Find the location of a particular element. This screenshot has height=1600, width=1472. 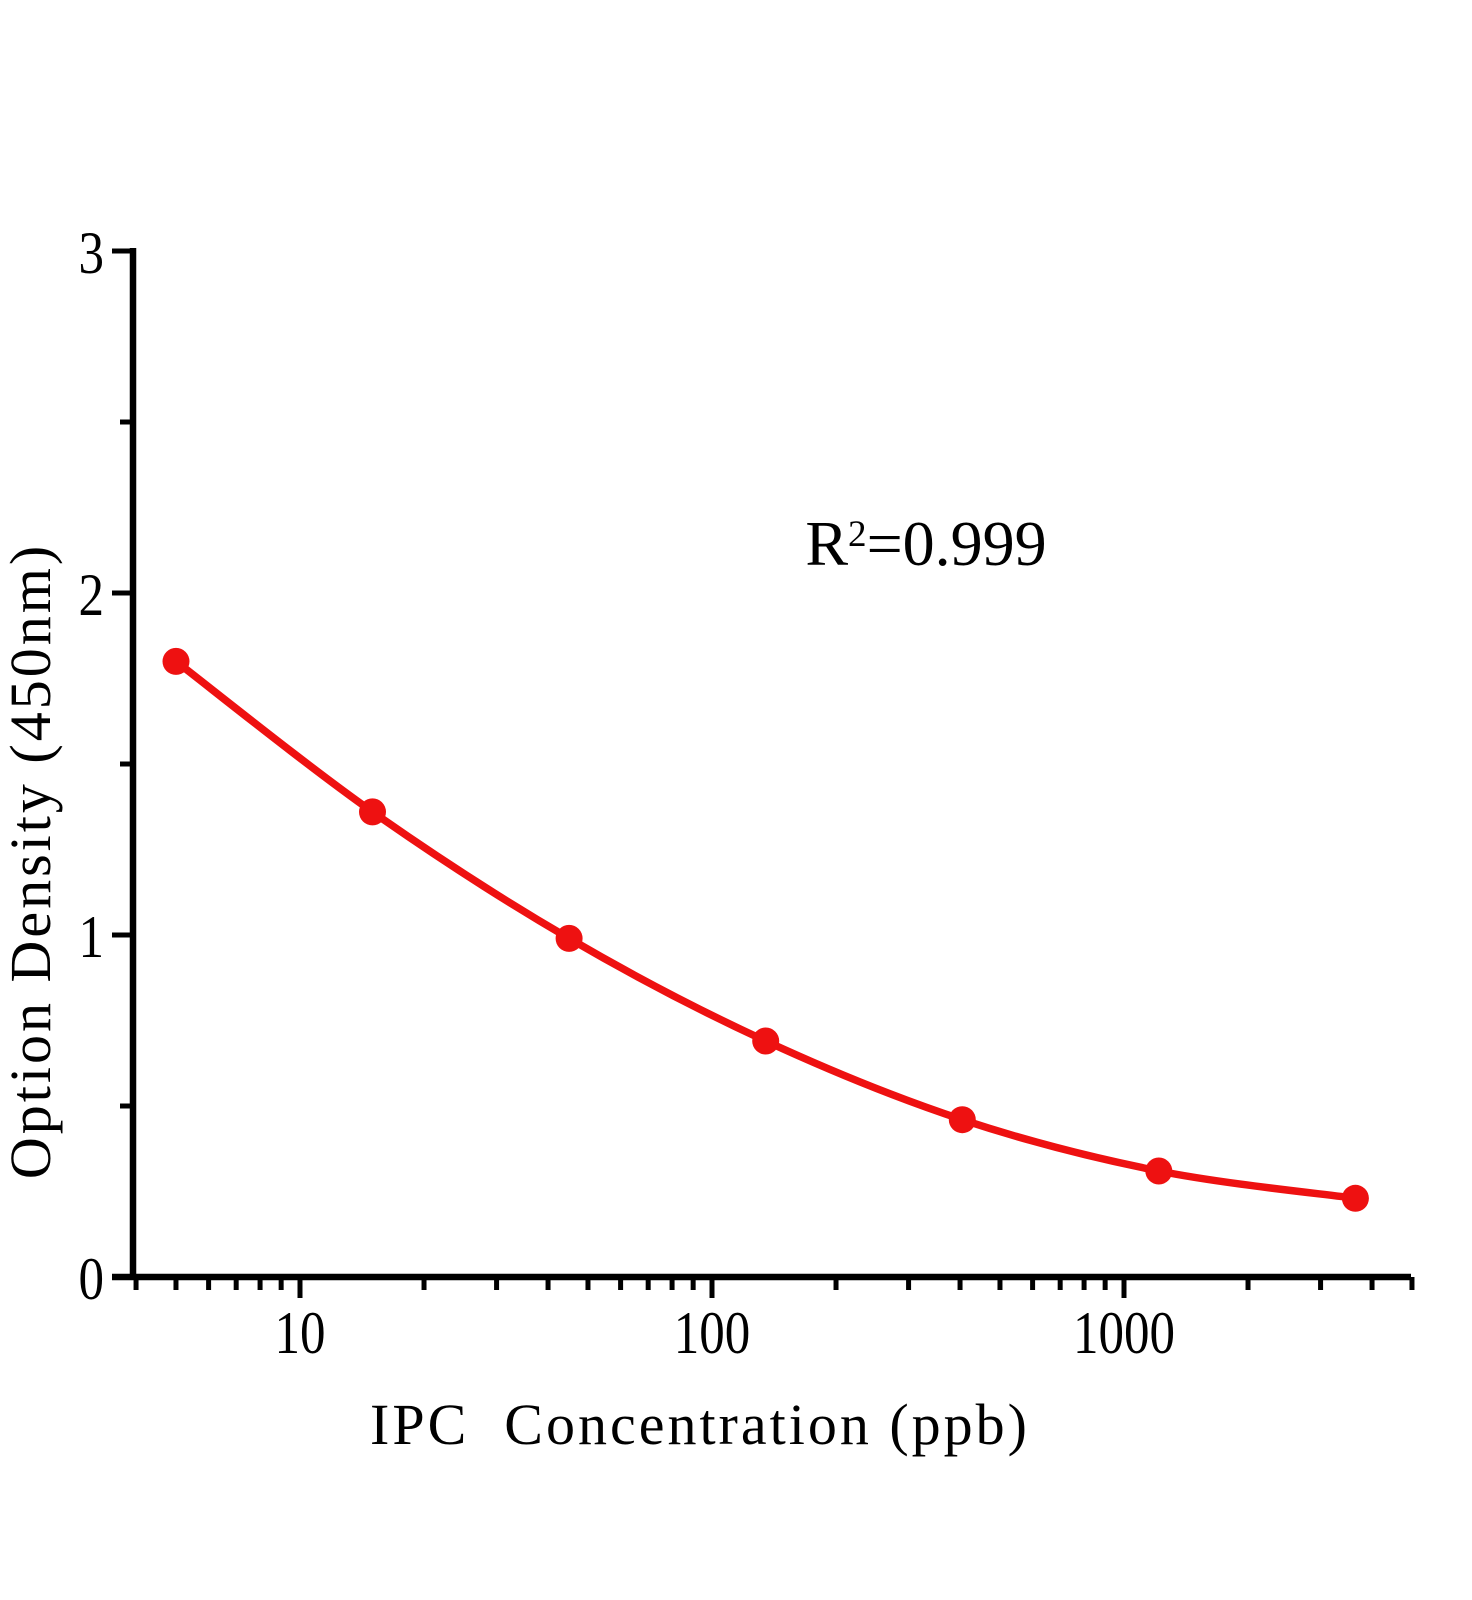

x-tick-label-10: 10 is located at coordinates (300, 1333).